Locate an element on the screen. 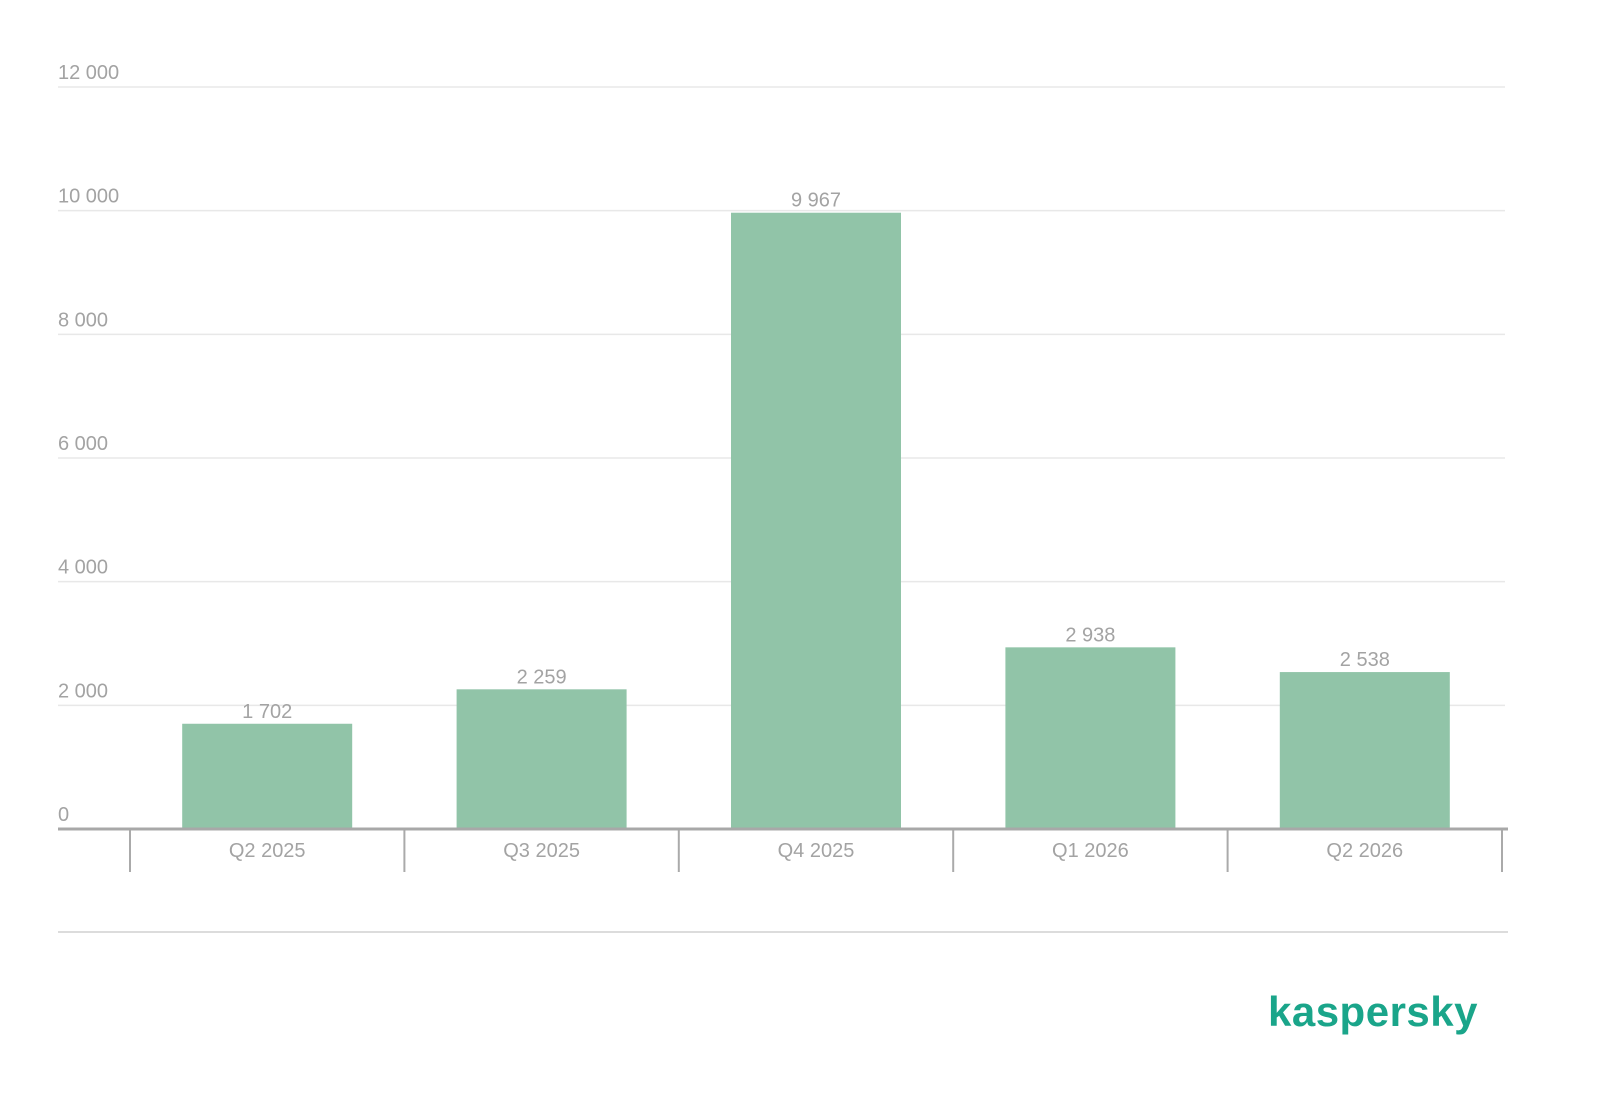 The image size is (1600, 1114). y-tick-label: 8 000 is located at coordinates (83, 320).